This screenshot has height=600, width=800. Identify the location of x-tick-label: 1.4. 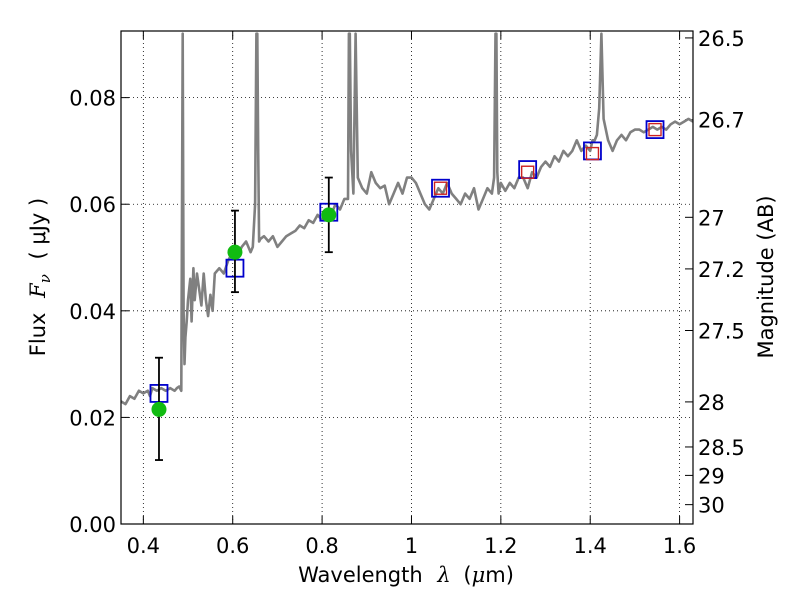
(590, 546).